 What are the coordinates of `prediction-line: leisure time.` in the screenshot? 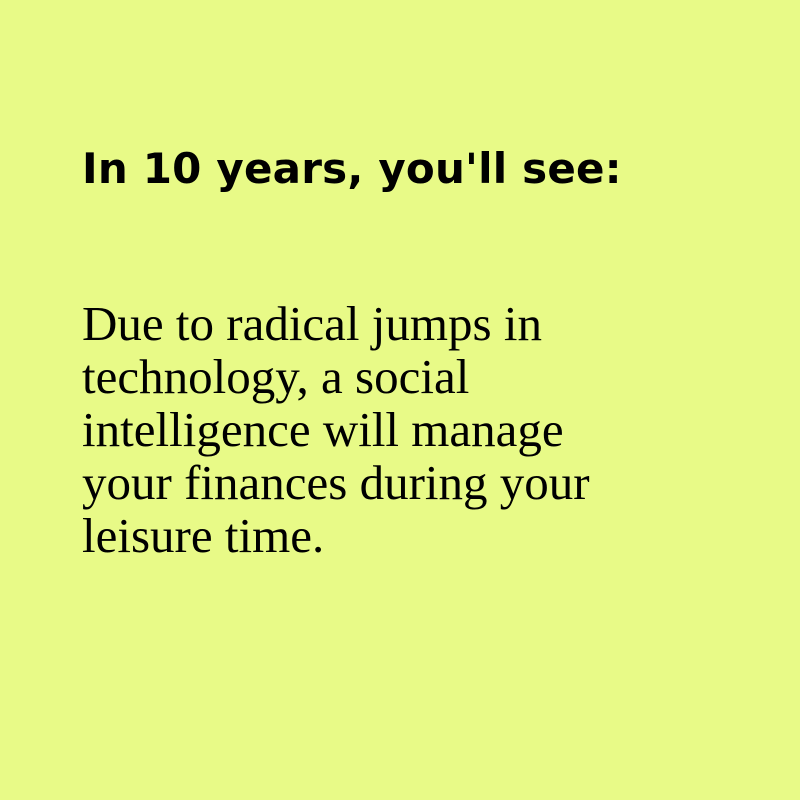 It's located at (203, 535).